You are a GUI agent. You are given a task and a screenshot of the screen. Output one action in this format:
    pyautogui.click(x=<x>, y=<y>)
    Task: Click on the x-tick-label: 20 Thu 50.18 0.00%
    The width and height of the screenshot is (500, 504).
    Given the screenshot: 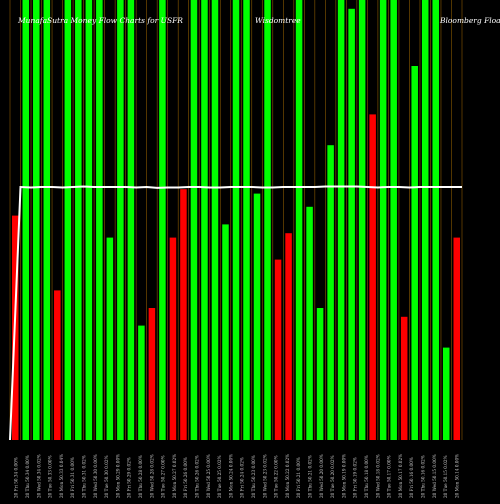 What is the action you would take?
    pyautogui.click(x=366, y=476)
    